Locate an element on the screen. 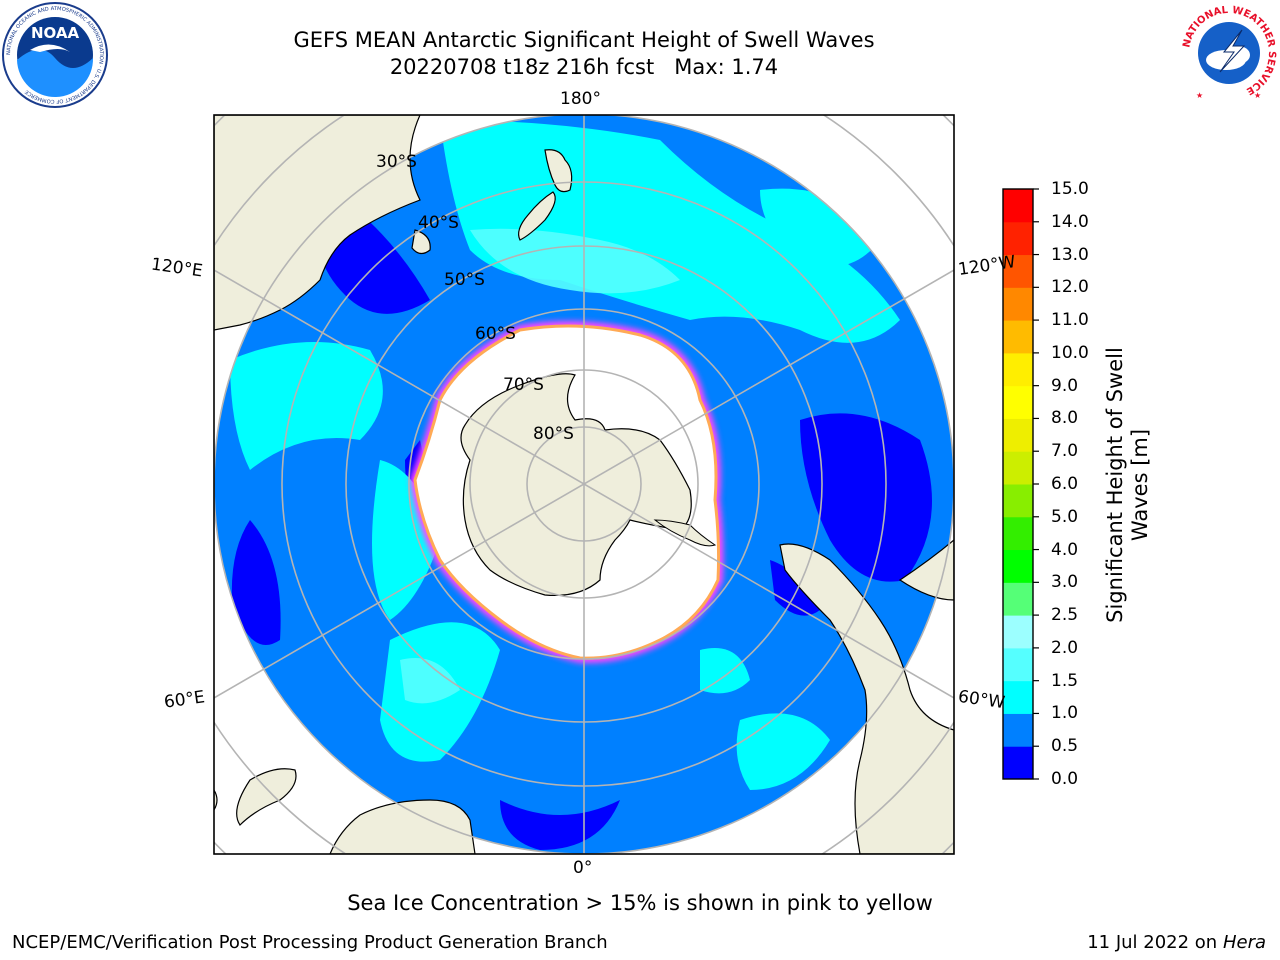 This screenshot has height=960, width=1280. colorbar-tick-label: 9.0 is located at coordinates (1065, 385).